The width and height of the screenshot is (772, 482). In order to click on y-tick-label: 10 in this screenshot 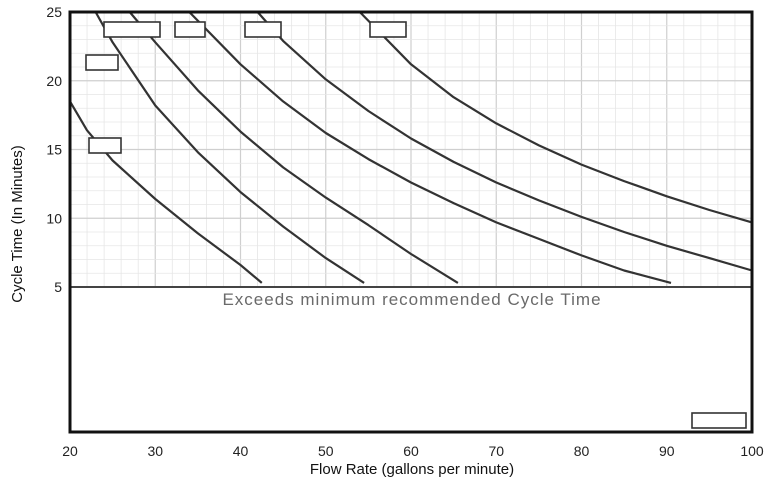, I will do `click(54, 218)`.